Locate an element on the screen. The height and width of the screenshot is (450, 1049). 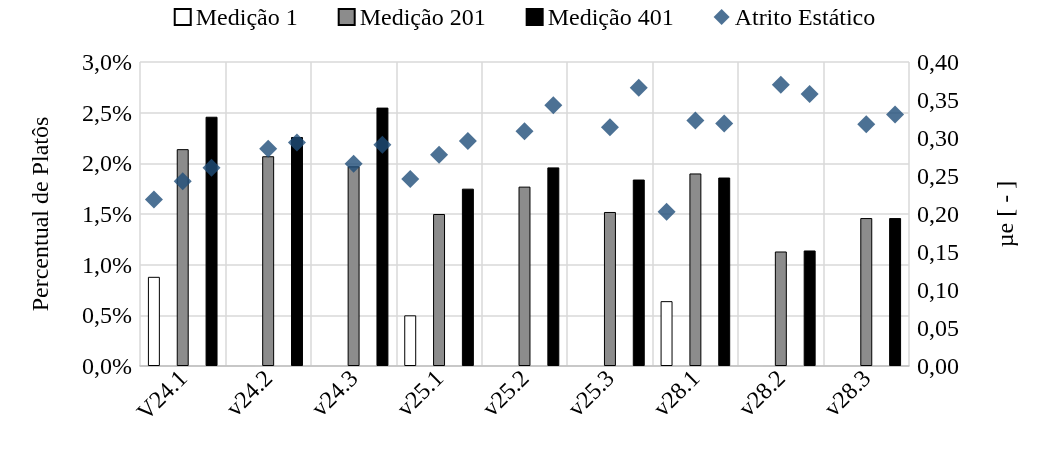
legend-label: Medição 201 is located at coordinates (422, 17).